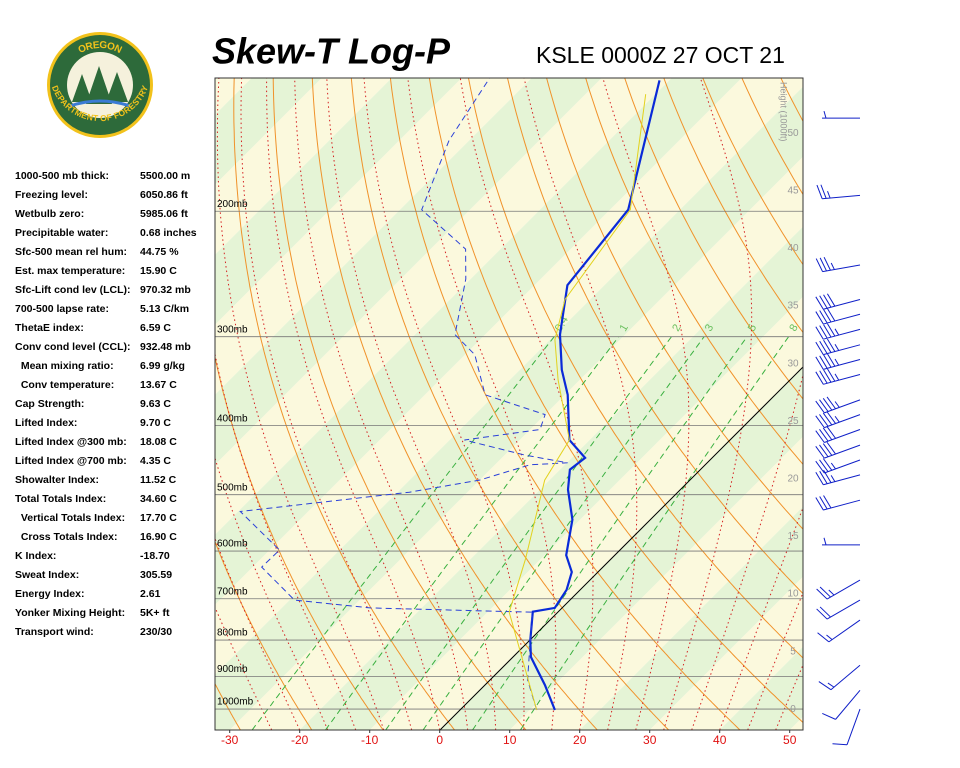 The height and width of the screenshot is (768, 960). I want to click on x-tick-label: 20, so click(580, 740).